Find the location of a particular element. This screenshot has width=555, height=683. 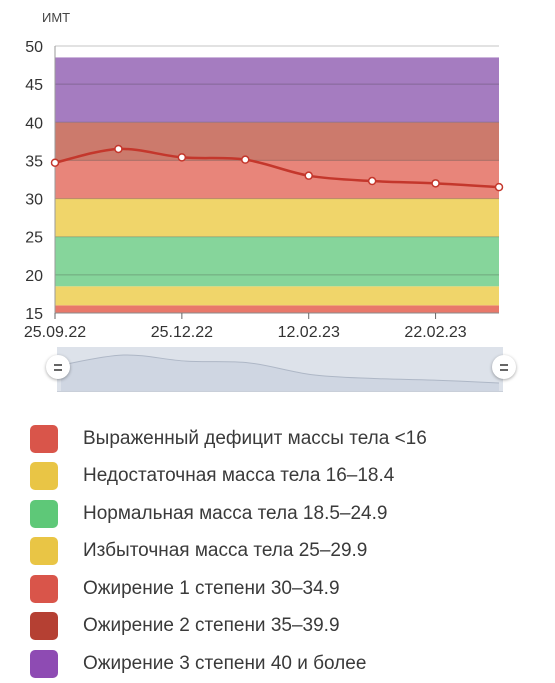

y-tick-label: 35 is located at coordinates (34, 161).